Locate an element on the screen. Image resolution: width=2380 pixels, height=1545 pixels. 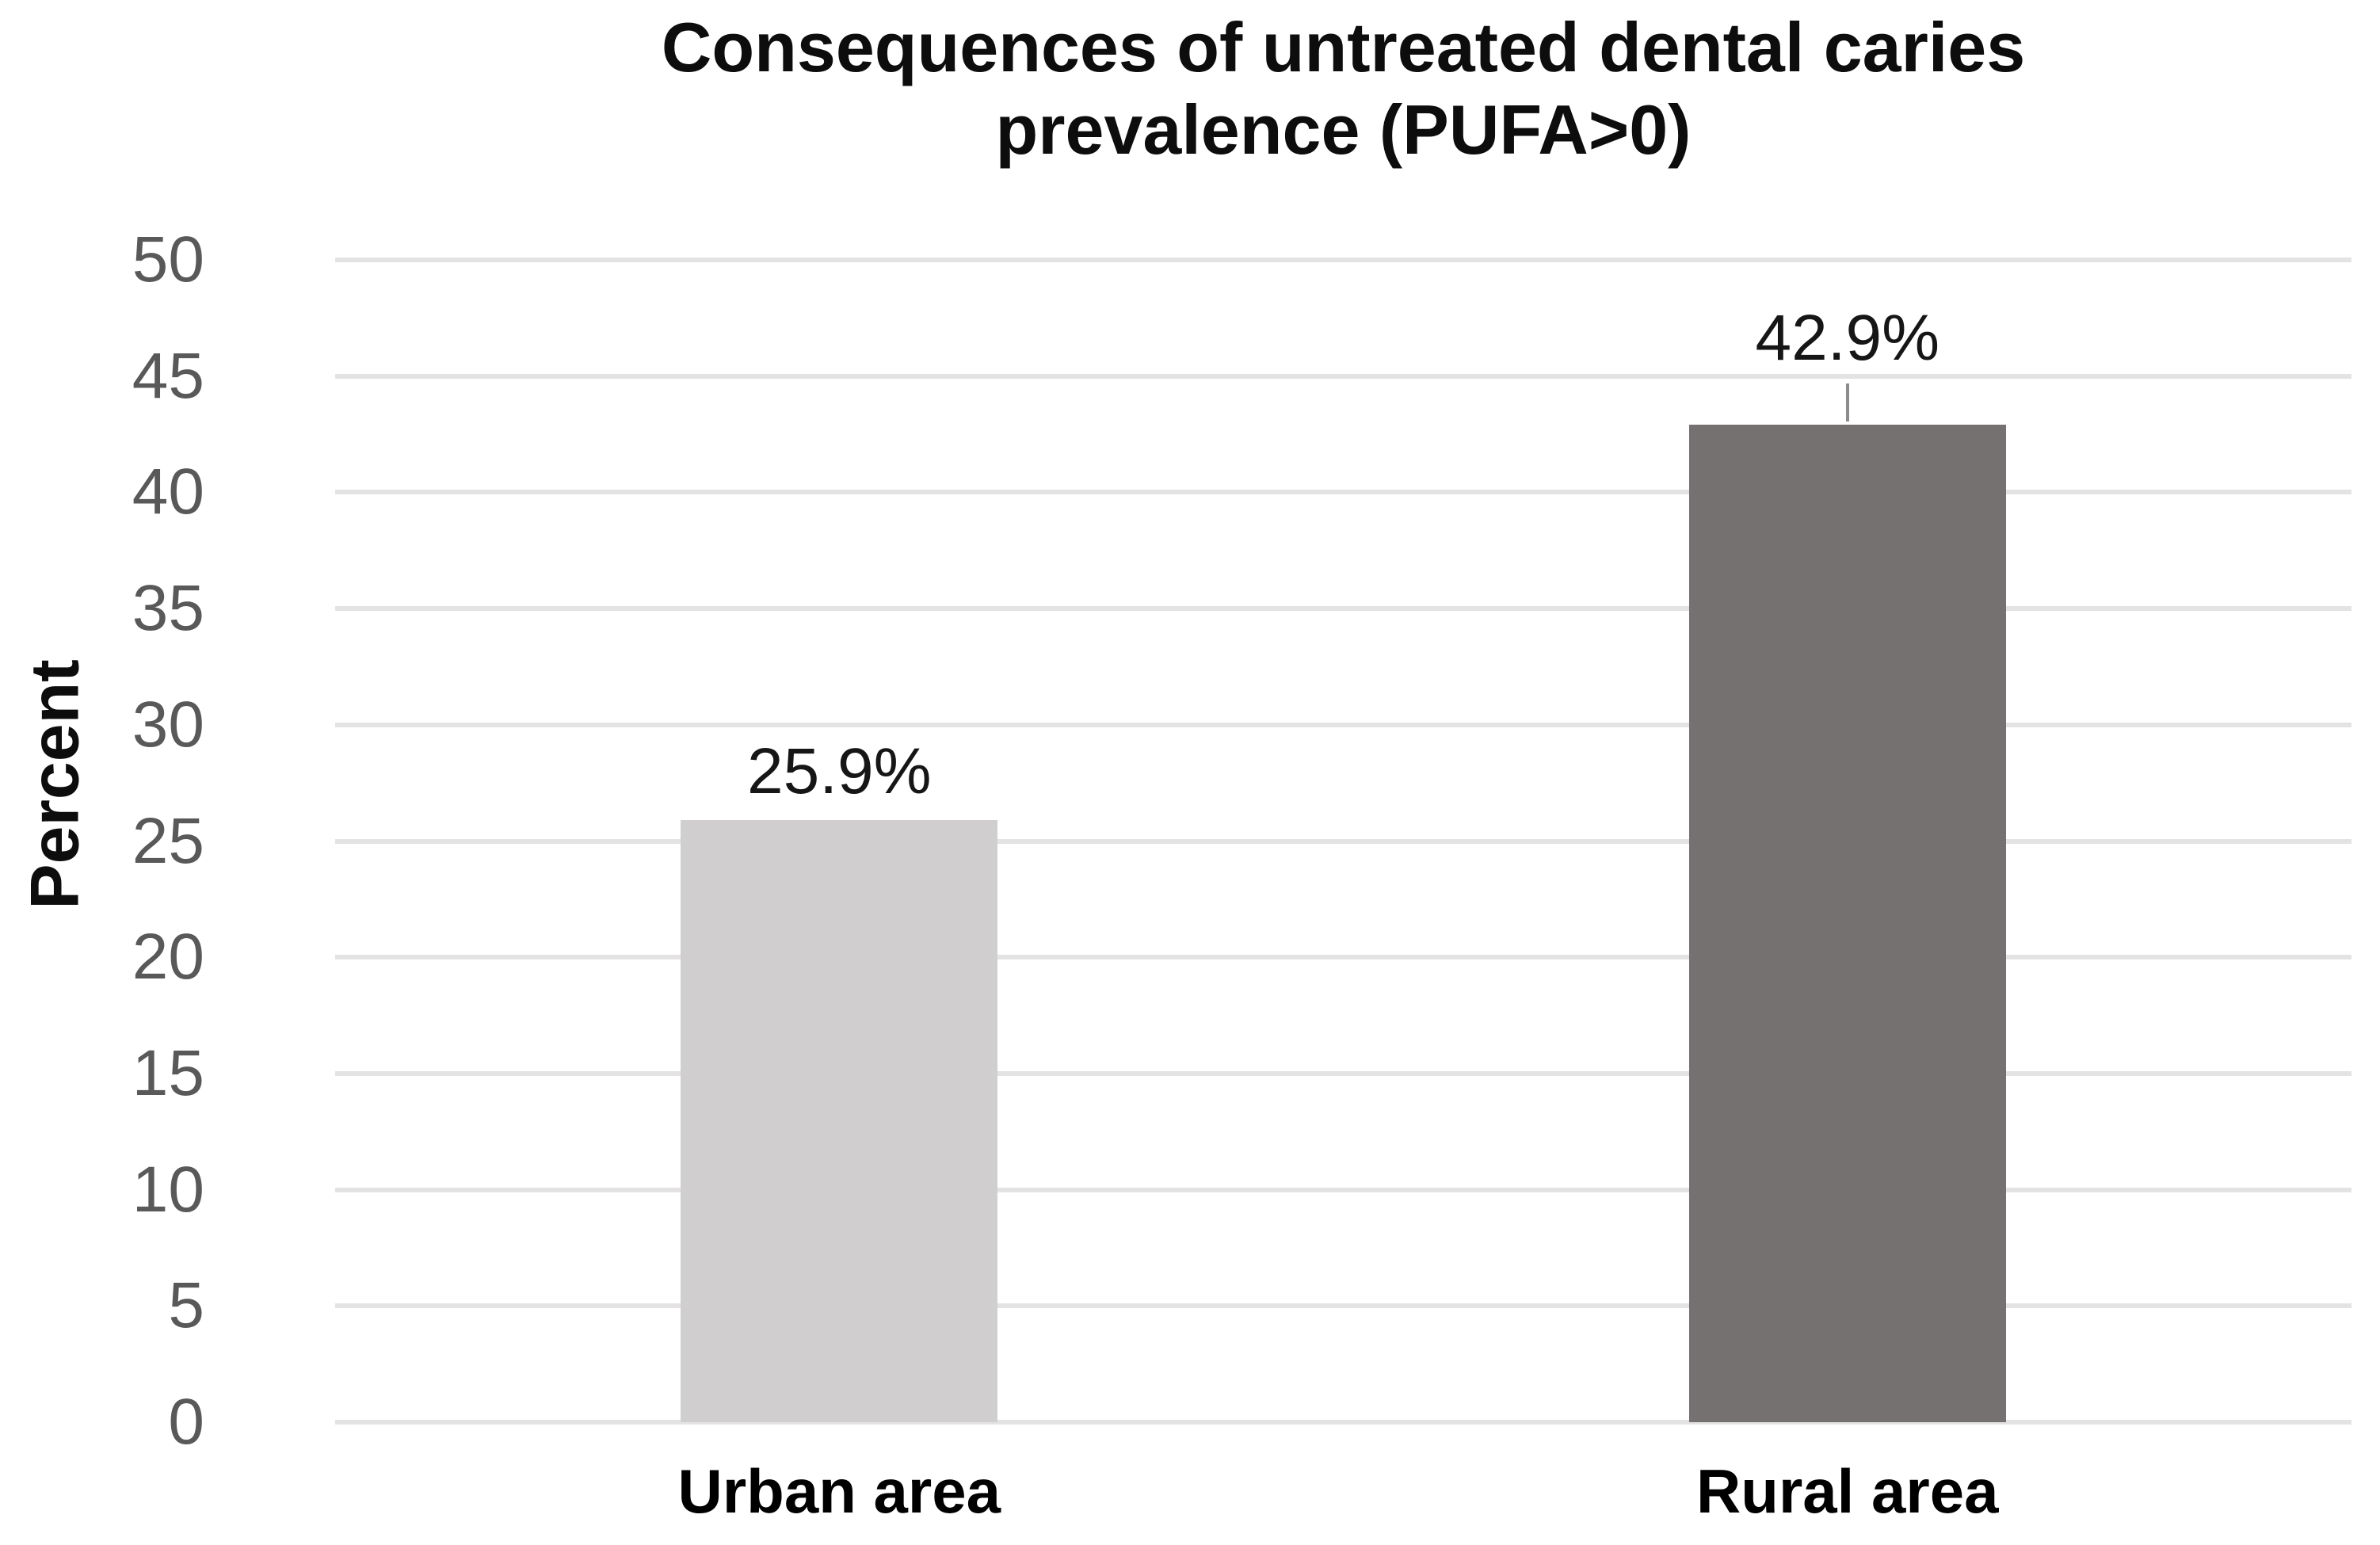
y-tick-label: 5 is located at coordinates (186, 1305).